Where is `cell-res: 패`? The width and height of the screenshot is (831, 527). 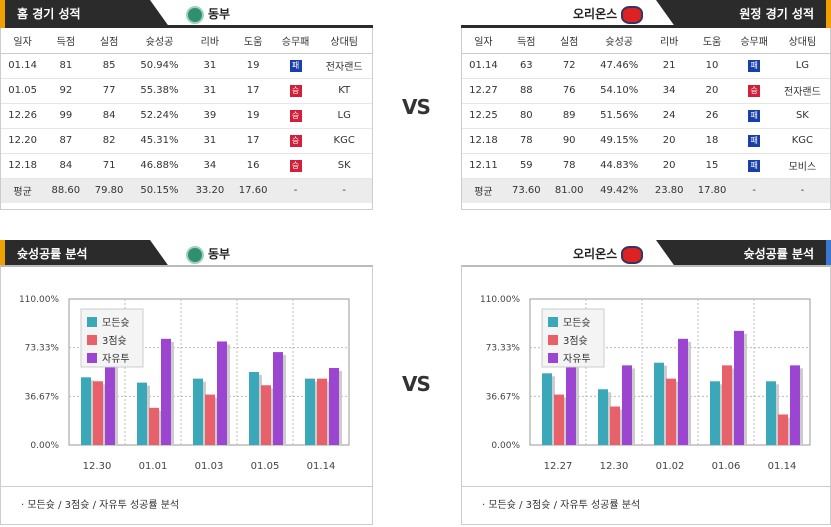 cell-res: 패 is located at coordinates (754, 116).